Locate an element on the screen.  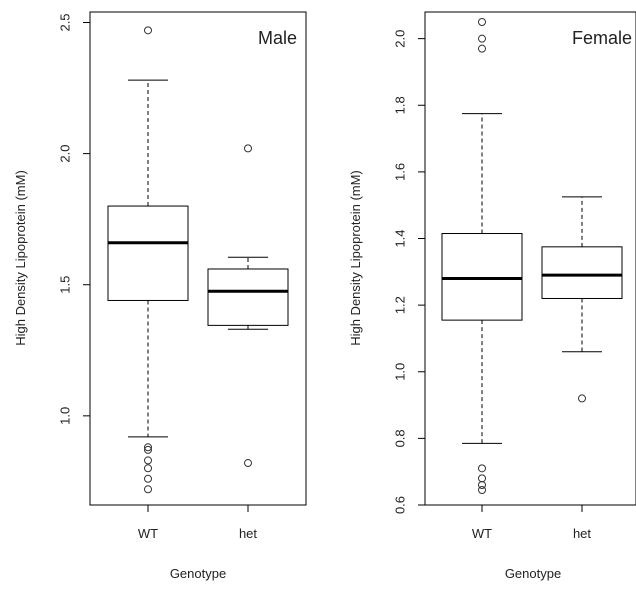
panel-title: Male is located at coordinates (277, 38).